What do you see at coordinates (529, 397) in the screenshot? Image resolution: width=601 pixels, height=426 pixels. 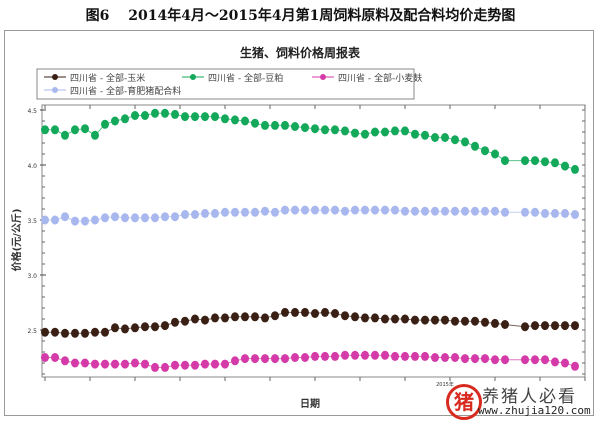 I see `watermark-text: 养猪人必看` at bounding box center [529, 397].